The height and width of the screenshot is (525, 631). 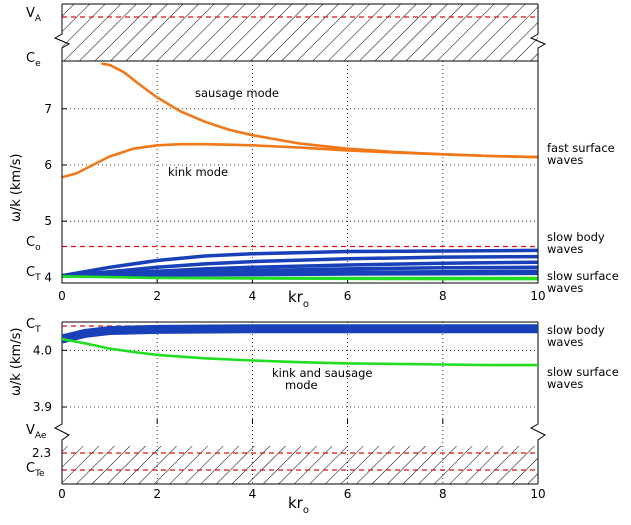 What do you see at coordinates (198, 172) in the screenshot?
I see `annotation-kink-mode: kink mode` at bounding box center [198, 172].